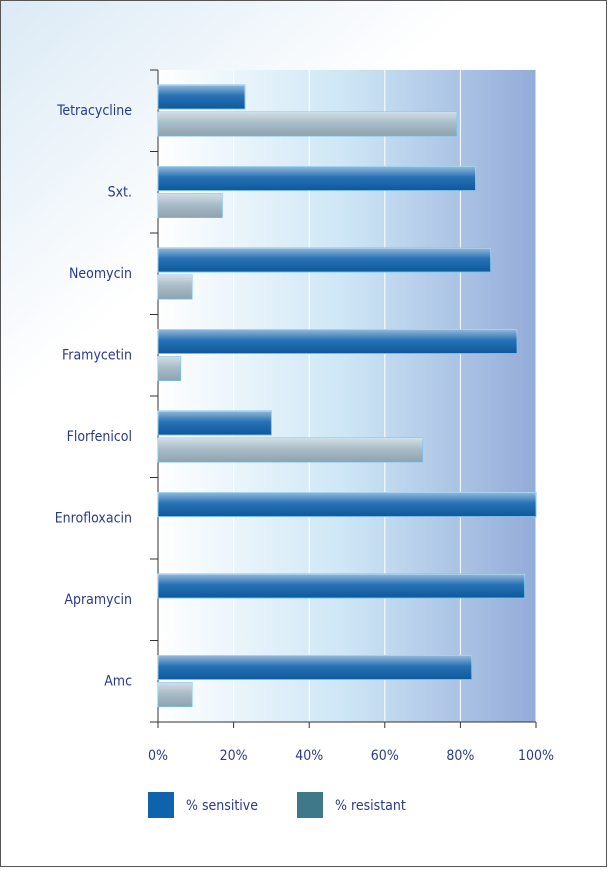 The image size is (608, 871). Describe the element at coordinates (98, 600) in the screenshot. I see `y-tick-label: Apramycin` at that location.